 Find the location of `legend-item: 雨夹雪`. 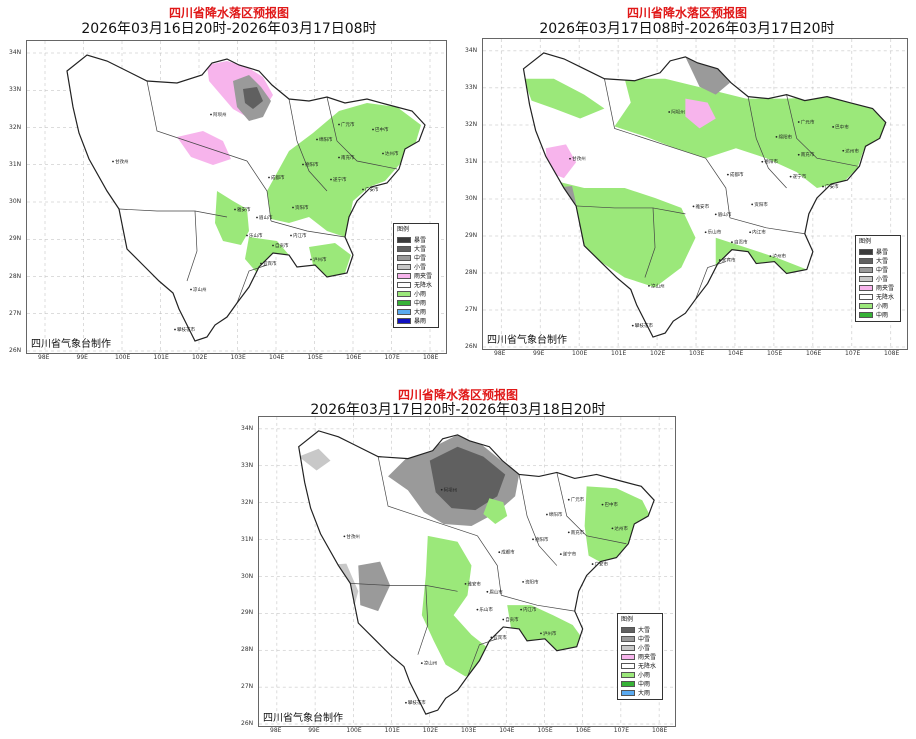

legend-item: 雨夹雪 is located at coordinates (878, 287).